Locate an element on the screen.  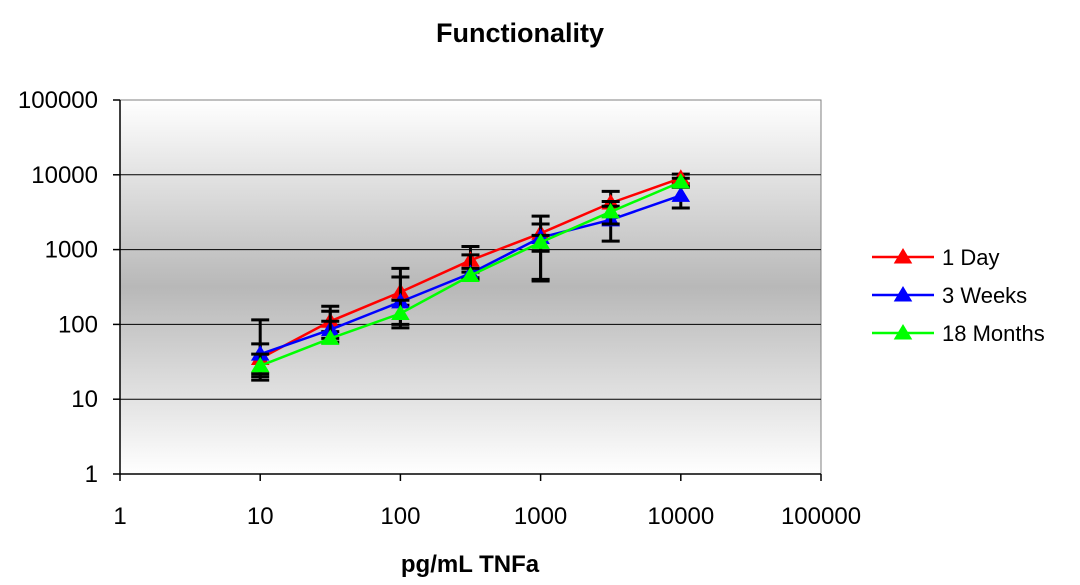
series-group is located at coordinates (470, 275).